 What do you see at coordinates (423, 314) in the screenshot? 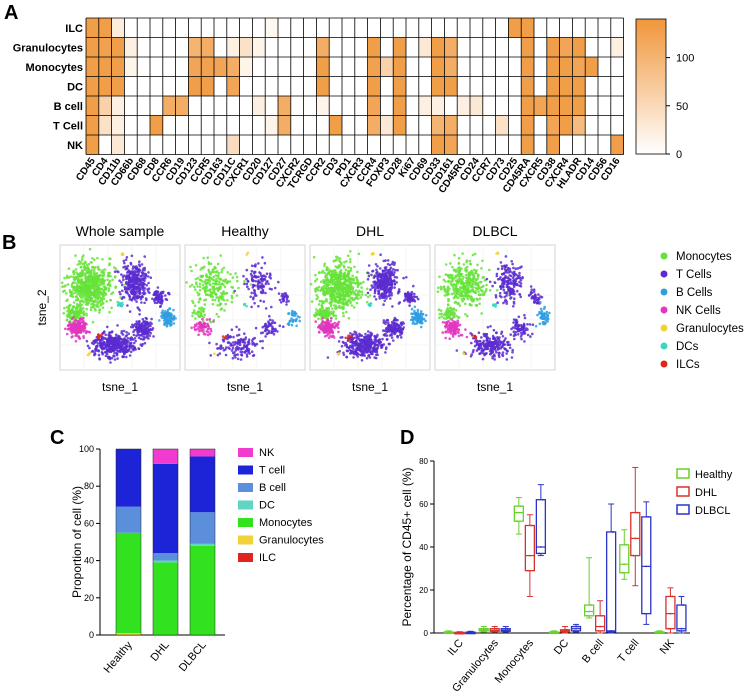
I see `tsne-point-b-cells` at bounding box center [423, 314].